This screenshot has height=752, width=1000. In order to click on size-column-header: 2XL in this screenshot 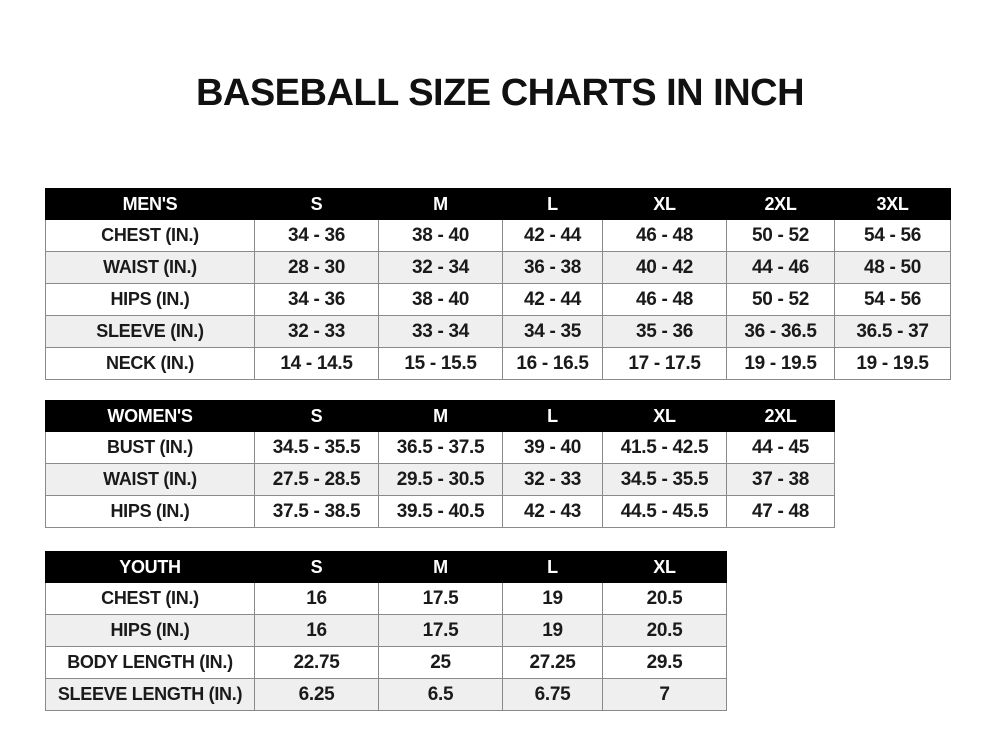, I will do `click(780, 204)`.